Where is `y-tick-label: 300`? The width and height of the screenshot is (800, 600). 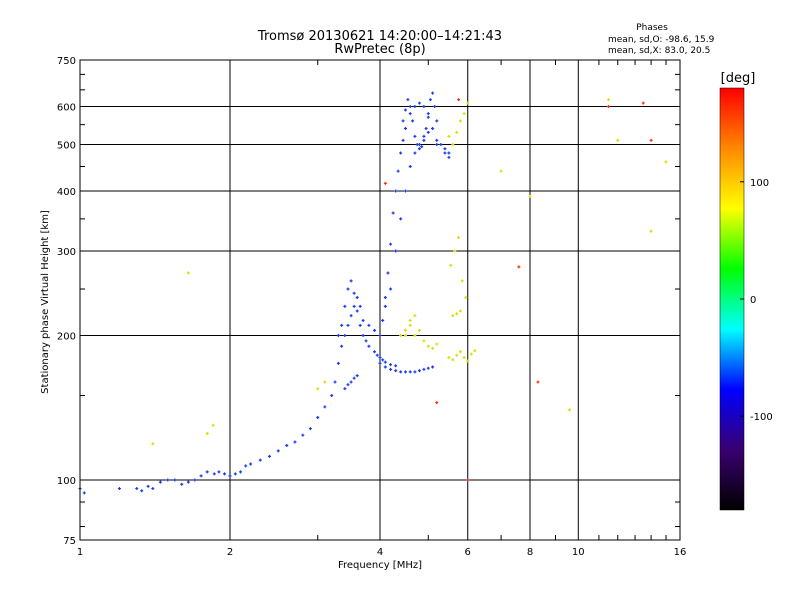
y-tick-label: 300 is located at coordinates (66, 252).